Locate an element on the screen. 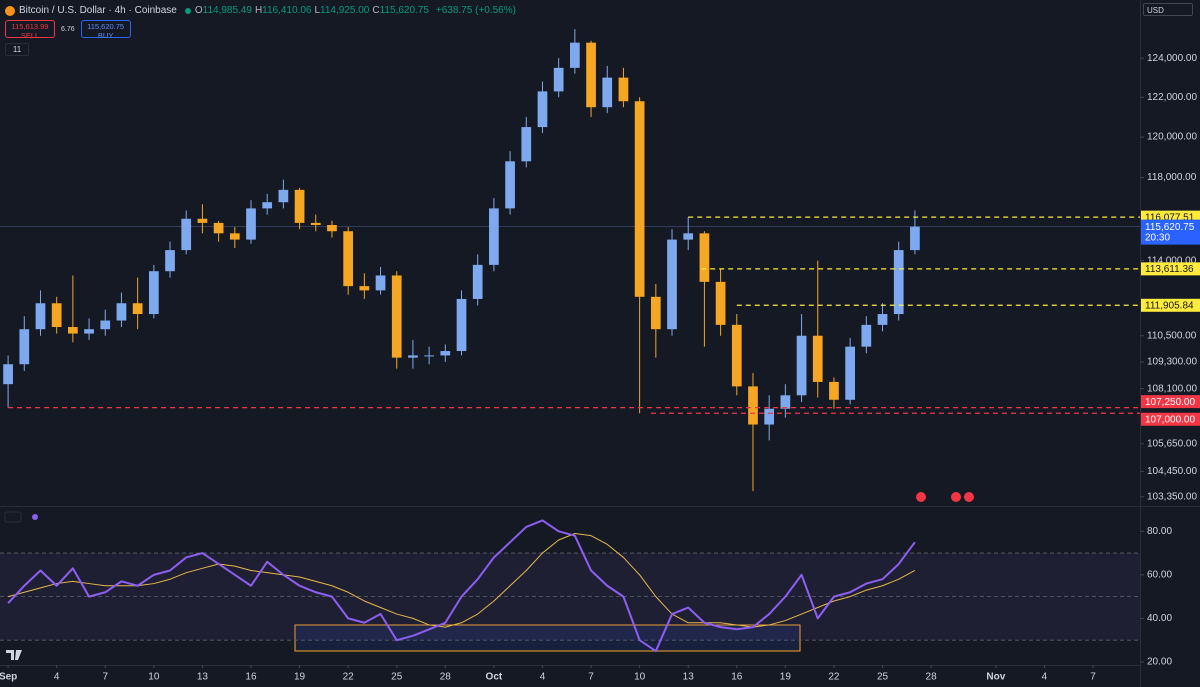  countdown: 20:30 is located at coordinates (1157, 237).